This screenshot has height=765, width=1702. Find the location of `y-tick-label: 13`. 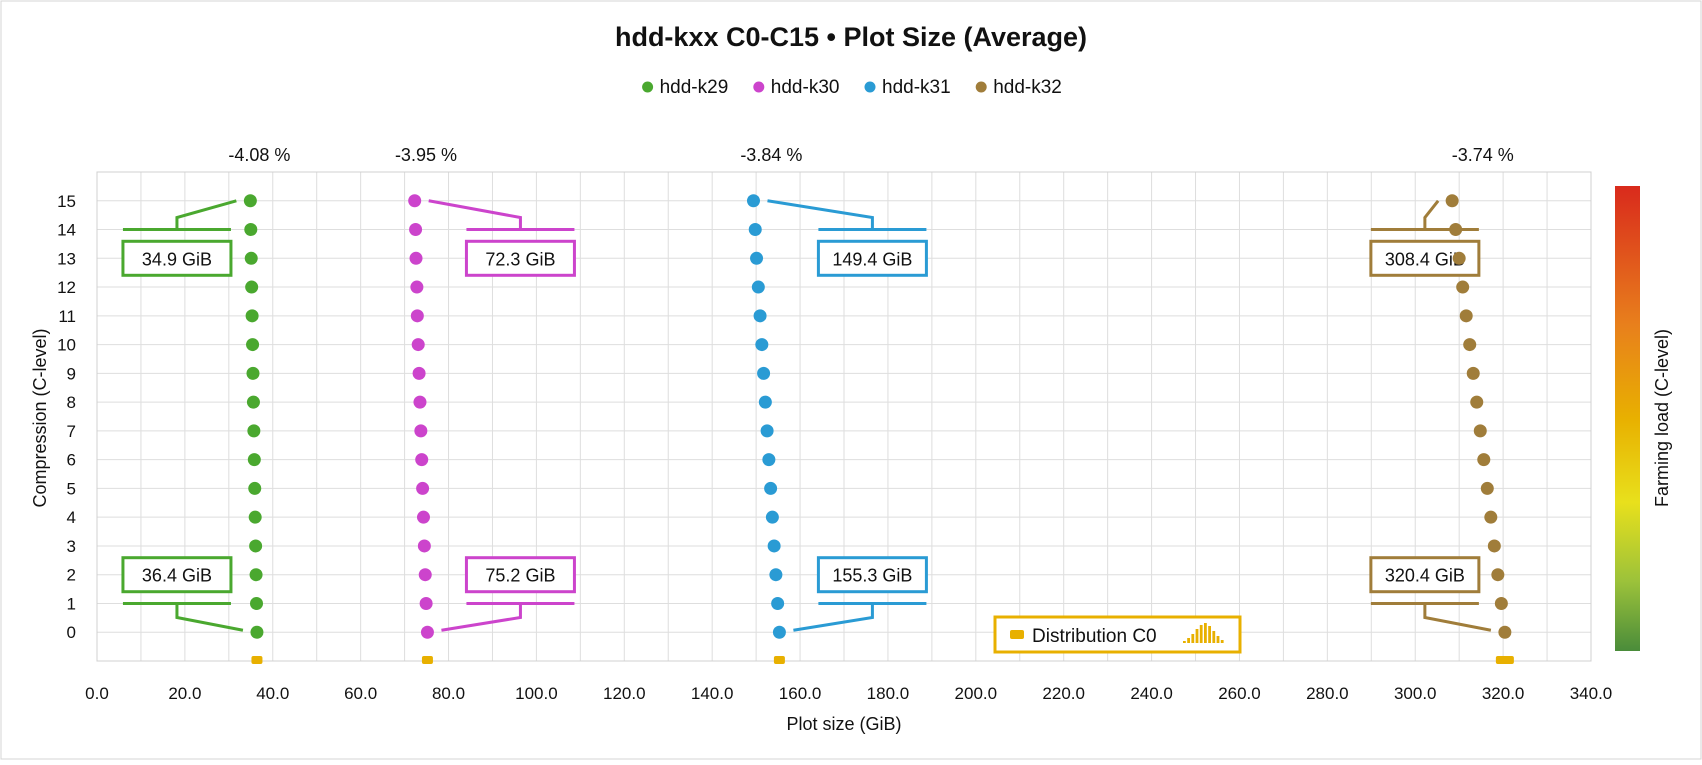

y-tick-label: 13 is located at coordinates (66, 258).